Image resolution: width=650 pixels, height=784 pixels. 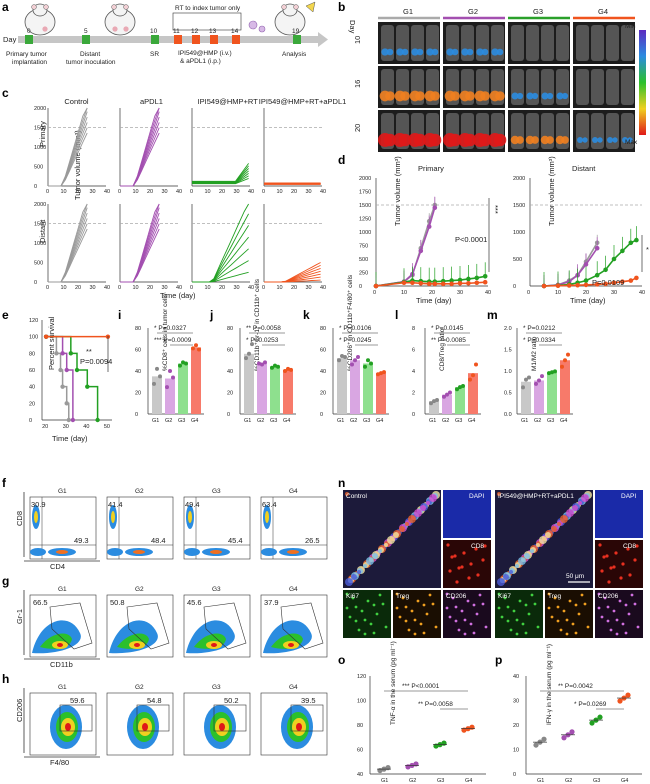 What do you see at coordinates (19, 518) in the screenshot?
I see `f-ylabel: CD8` at bounding box center [19, 518].